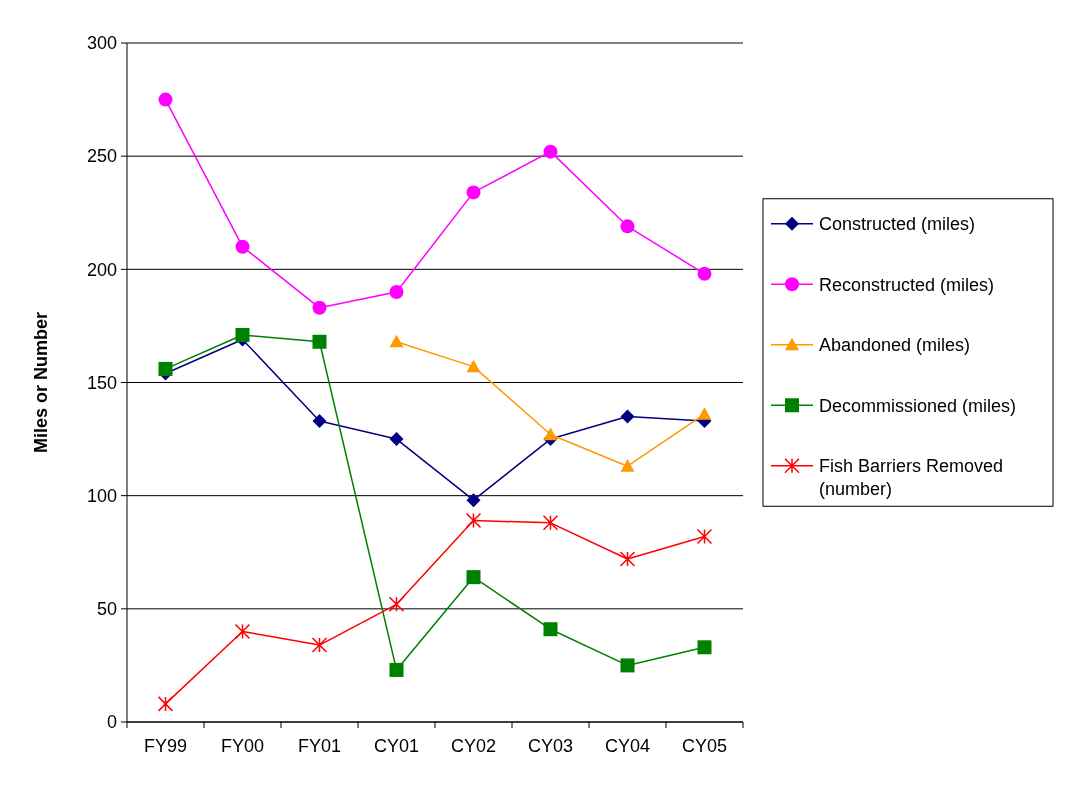  What do you see at coordinates (473, 746) in the screenshot?
I see `x-tick-label: CY02` at bounding box center [473, 746].